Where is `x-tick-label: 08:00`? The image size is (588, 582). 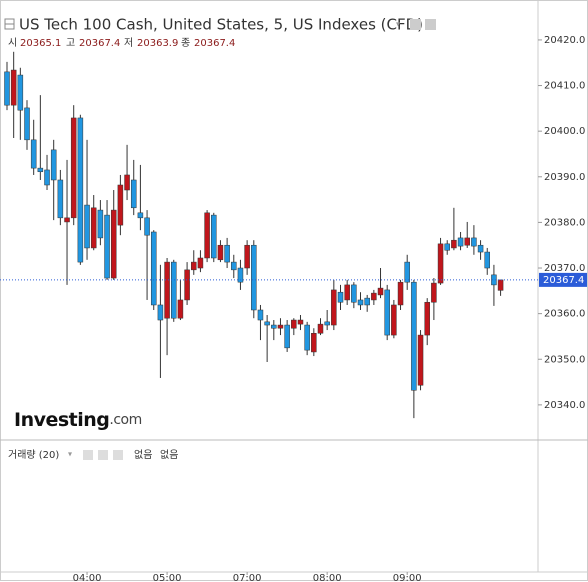
x-tick-label: 08:00 is located at coordinates (327, 577).